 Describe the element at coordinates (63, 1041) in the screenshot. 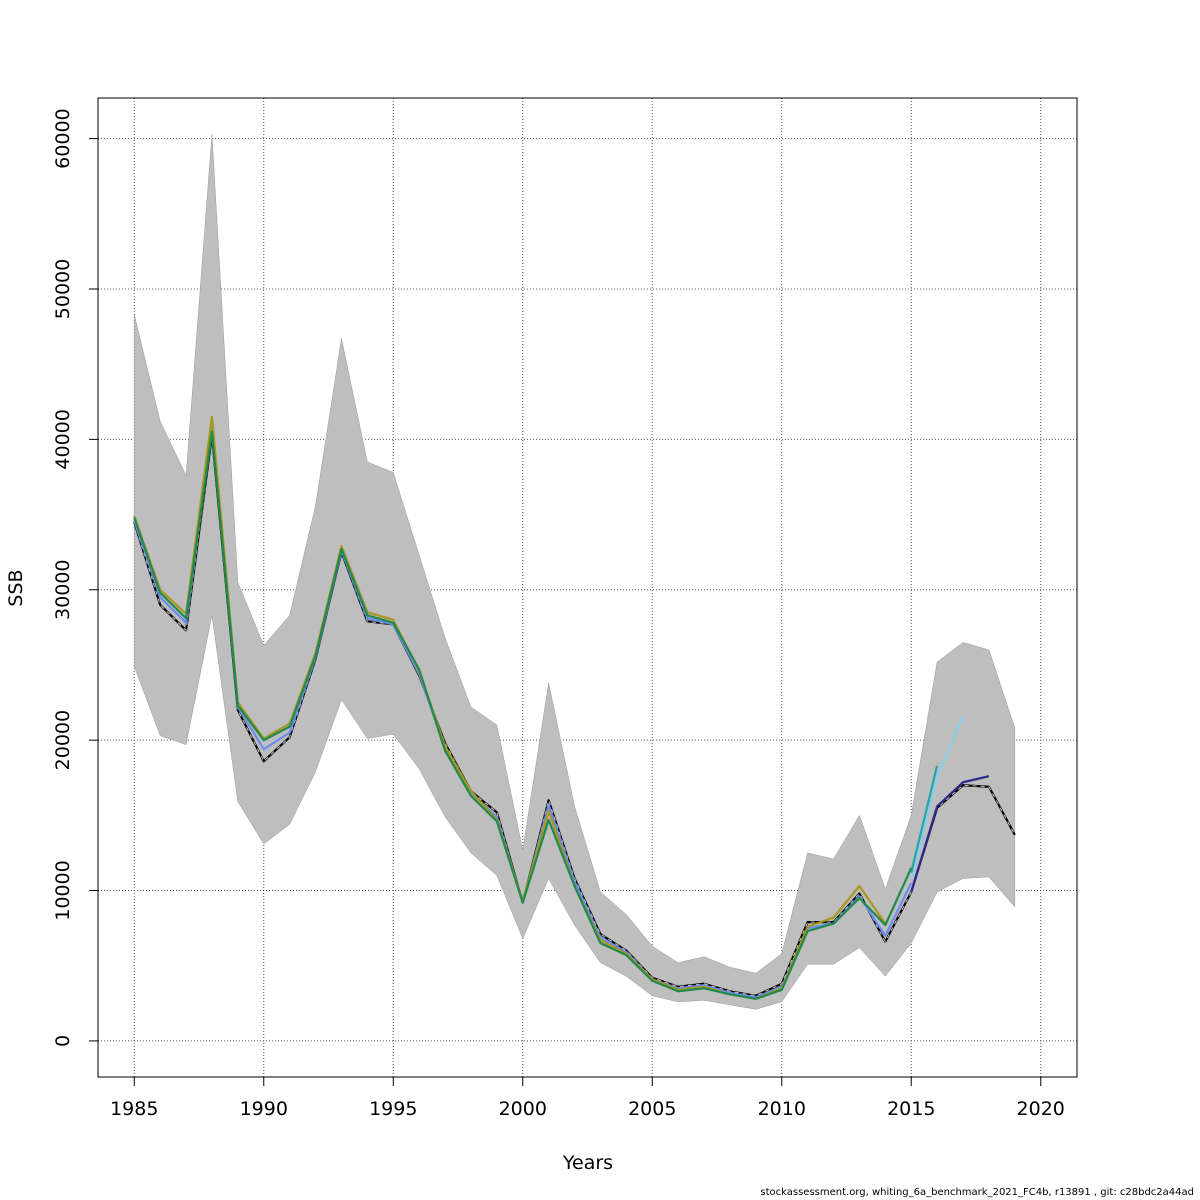

I see `y-tick-label: 0` at that location.